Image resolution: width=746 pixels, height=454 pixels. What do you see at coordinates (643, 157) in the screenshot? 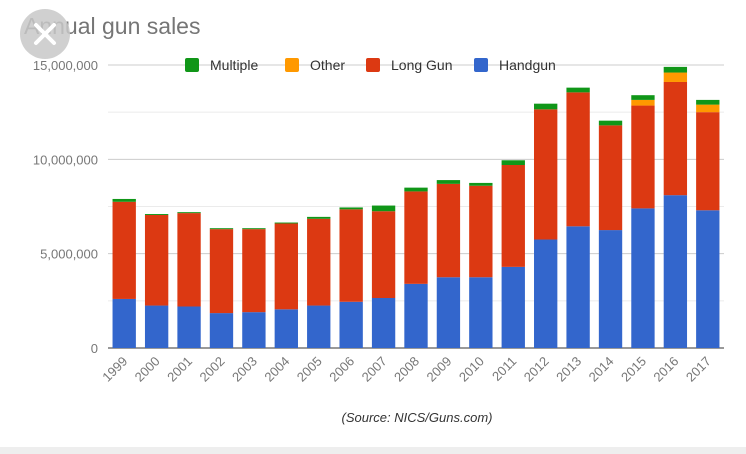
I see `bar-long-gun-2015` at bounding box center [643, 157].